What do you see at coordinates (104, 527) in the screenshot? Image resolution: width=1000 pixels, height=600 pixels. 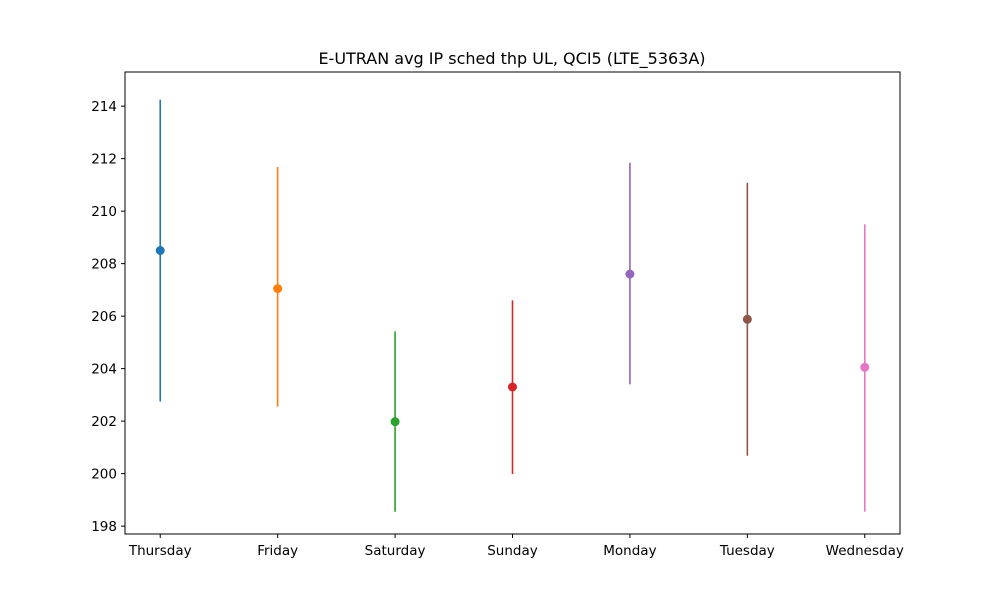 I see `y-tick-label: 198` at bounding box center [104, 527].